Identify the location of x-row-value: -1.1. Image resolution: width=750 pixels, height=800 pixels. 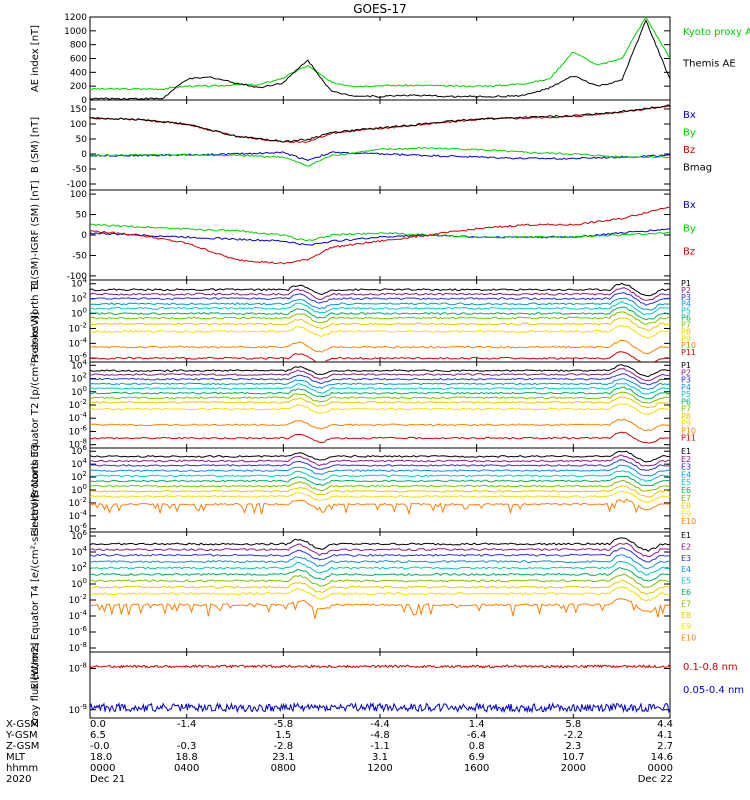
(380, 746).